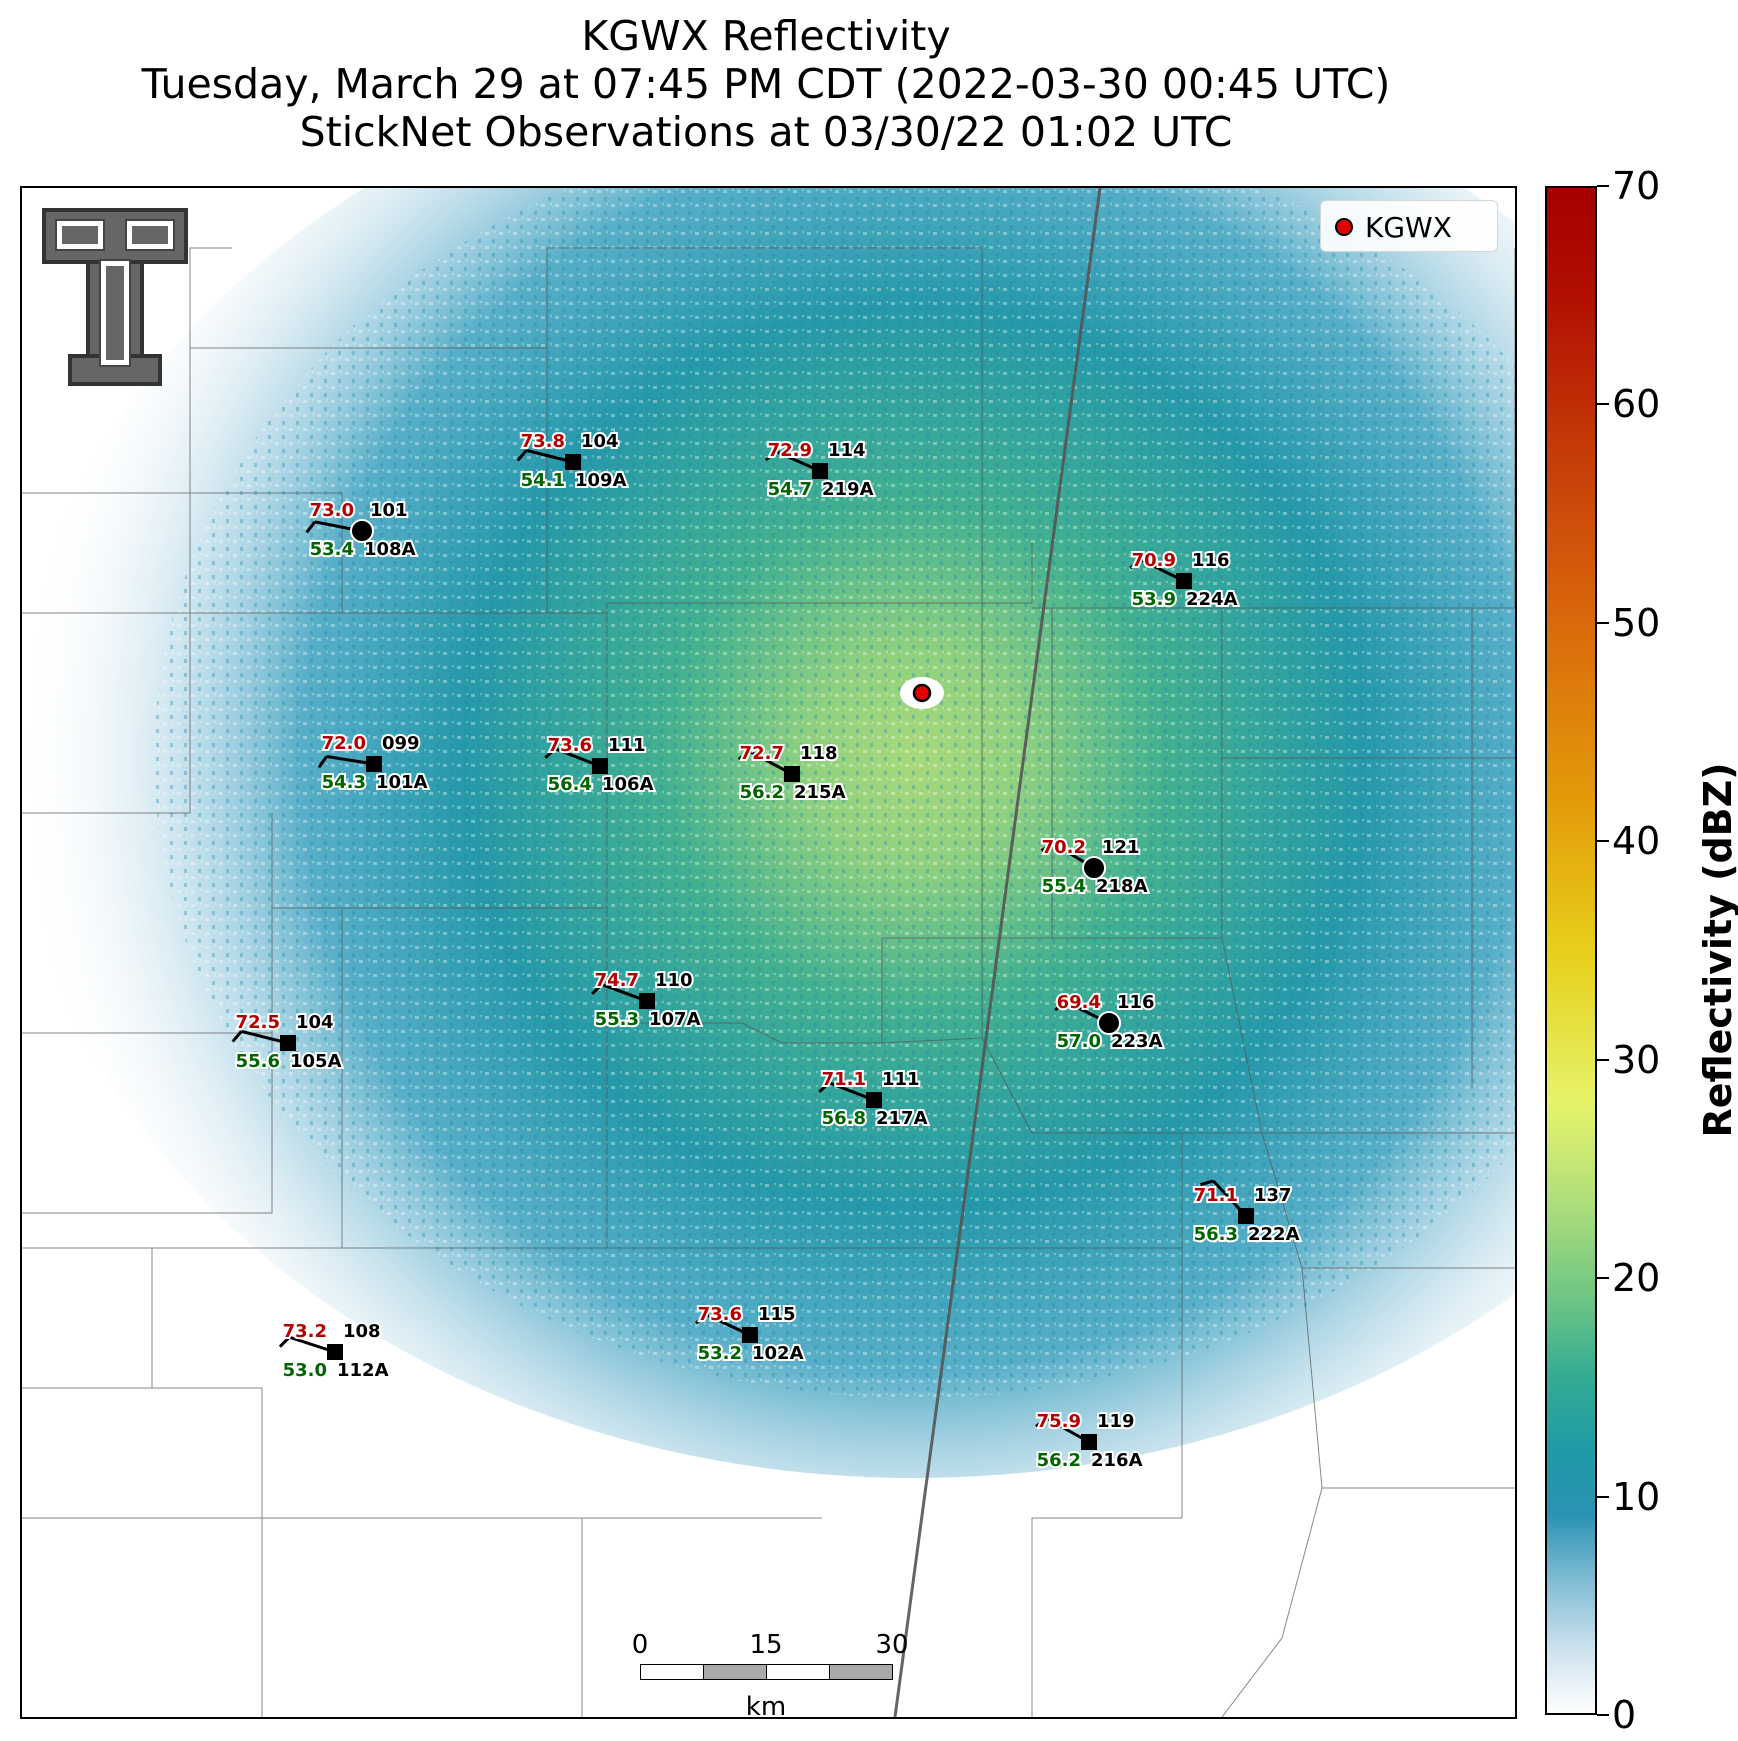  Describe the element at coordinates (1409, 226) in the screenshot. I see `map-legend: KGWX` at that location.